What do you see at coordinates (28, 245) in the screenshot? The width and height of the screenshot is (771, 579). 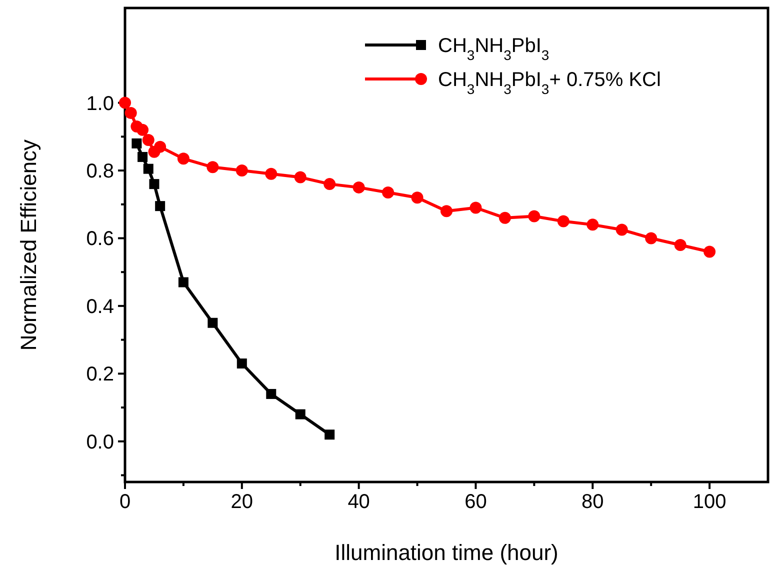 I see `y-axis-title: Normalized Efficiency` at bounding box center [28, 245].